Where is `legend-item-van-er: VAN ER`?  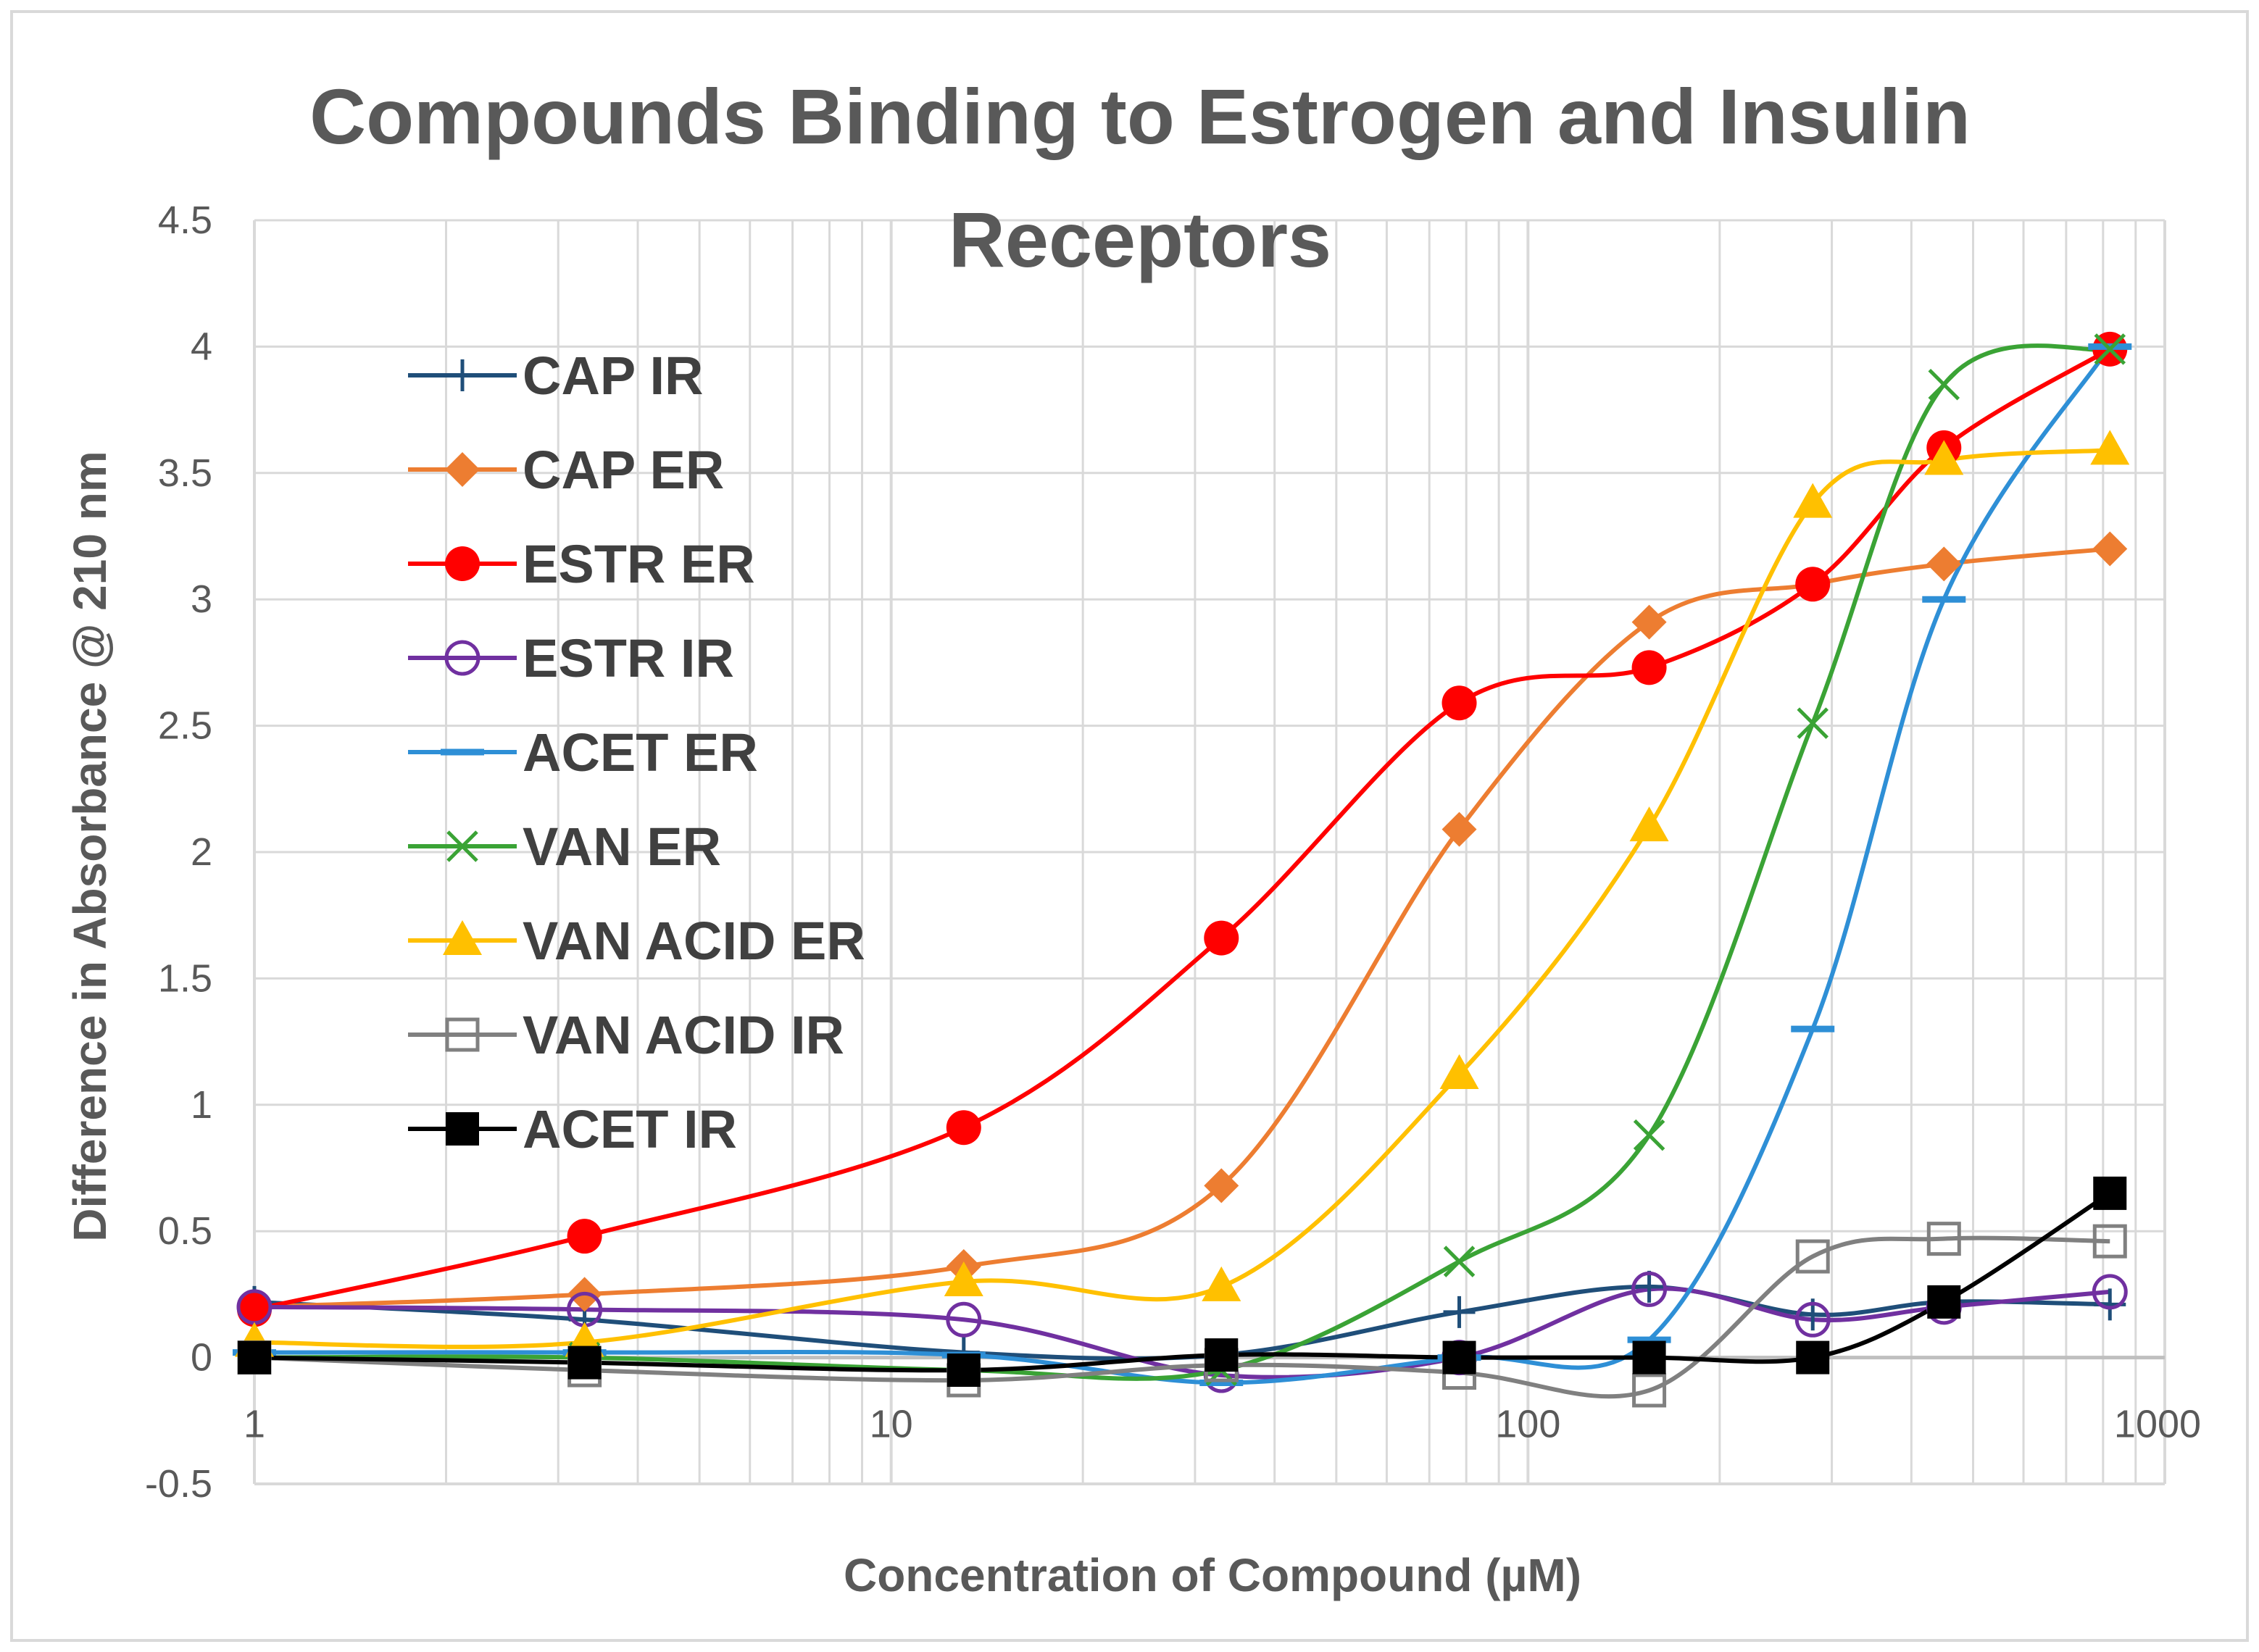
legend-item-van-er: VAN ER is located at coordinates (564, 847).